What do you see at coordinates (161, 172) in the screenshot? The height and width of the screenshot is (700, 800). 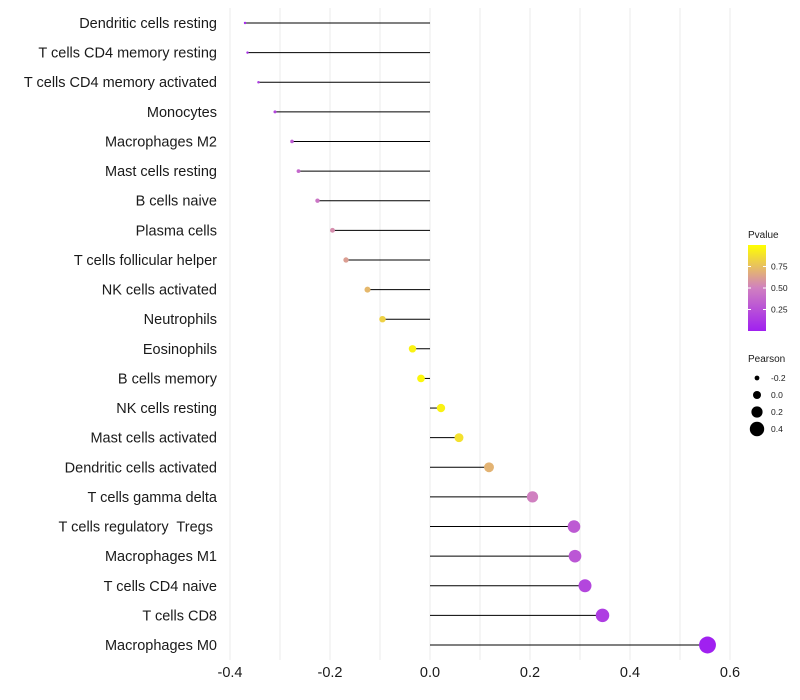 I see `category-label: Mast cells resting` at bounding box center [161, 172].